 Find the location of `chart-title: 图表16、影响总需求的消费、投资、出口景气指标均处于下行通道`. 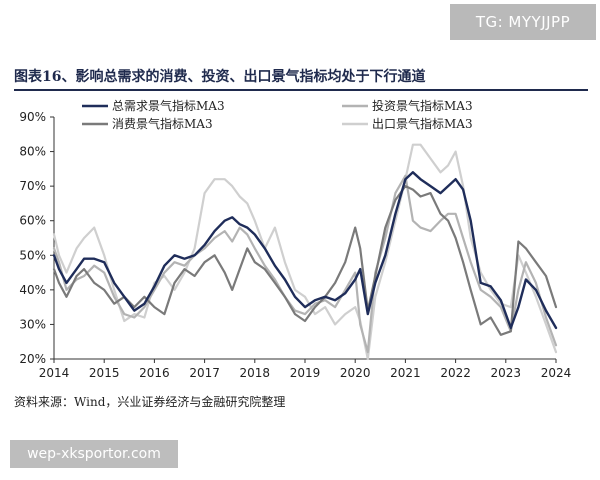

chart-title: 图表16、影响总需求的消费、投资、出口景气指标均处于下行通道 is located at coordinates (220, 77).